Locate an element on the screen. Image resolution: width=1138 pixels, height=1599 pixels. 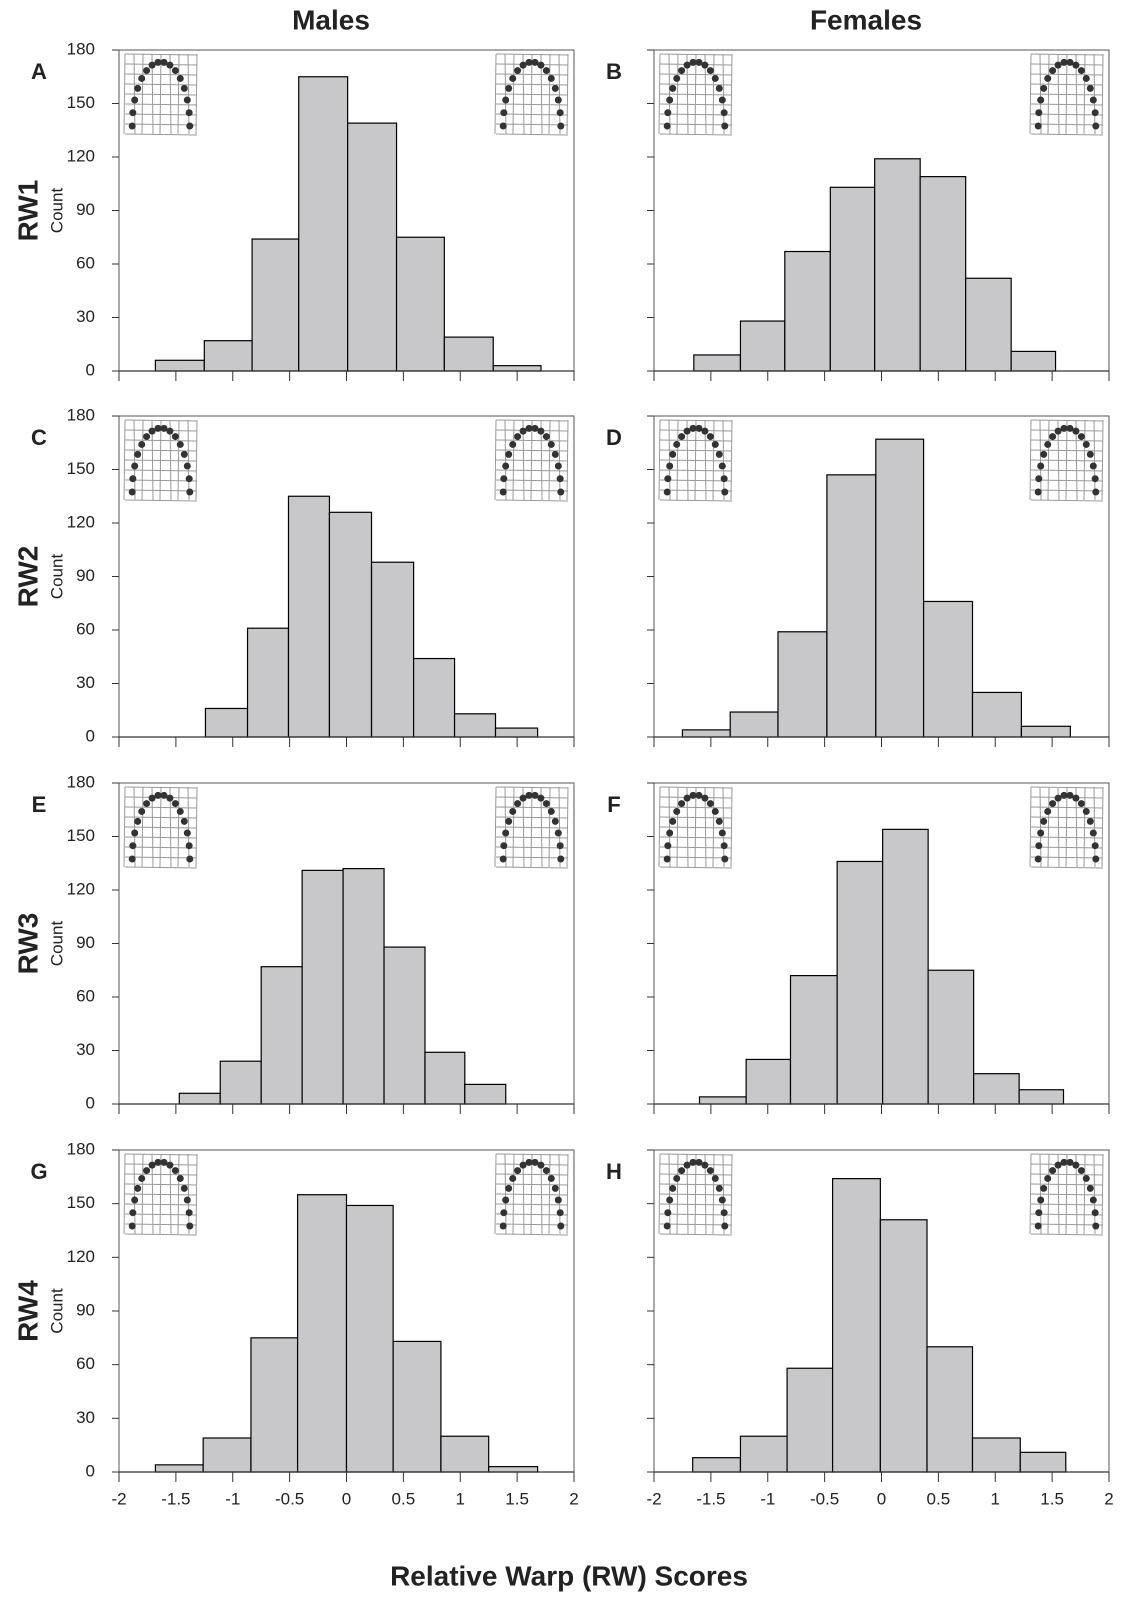
y-tick-label: 90 is located at coordinates (85, 1309).